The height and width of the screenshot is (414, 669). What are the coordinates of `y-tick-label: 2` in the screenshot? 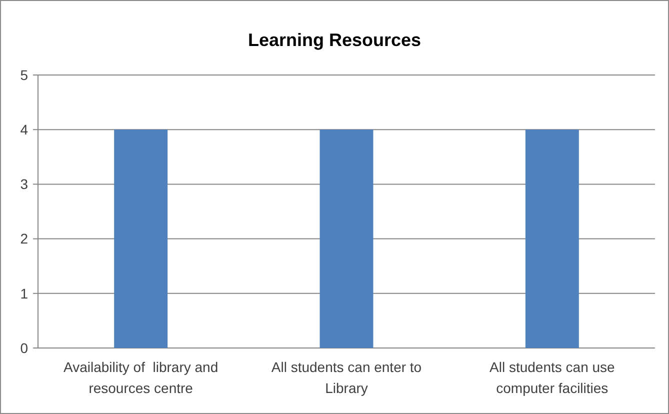 It's located at (24, 238).